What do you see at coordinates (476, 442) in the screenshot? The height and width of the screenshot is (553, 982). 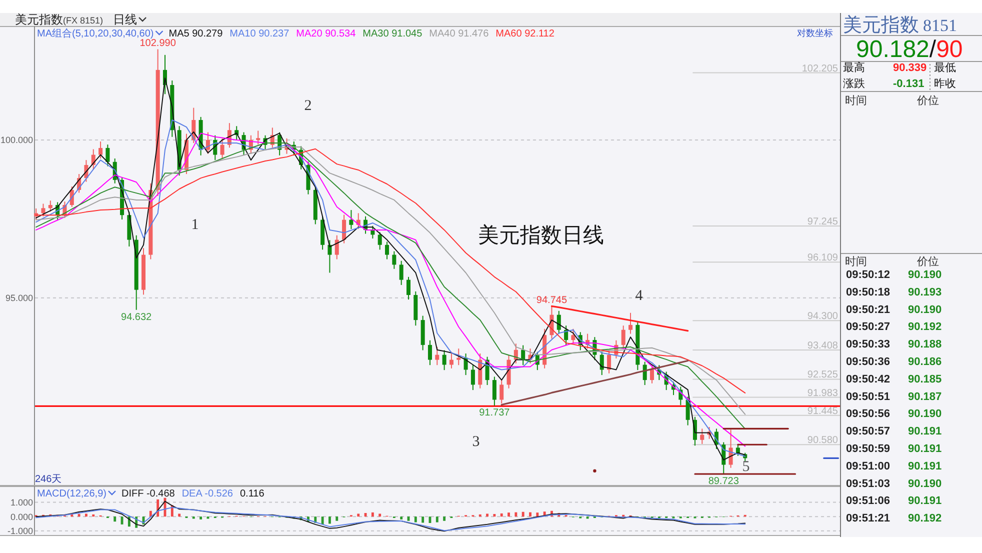 I see `annotation: 3` at bounding box center [476, 442].